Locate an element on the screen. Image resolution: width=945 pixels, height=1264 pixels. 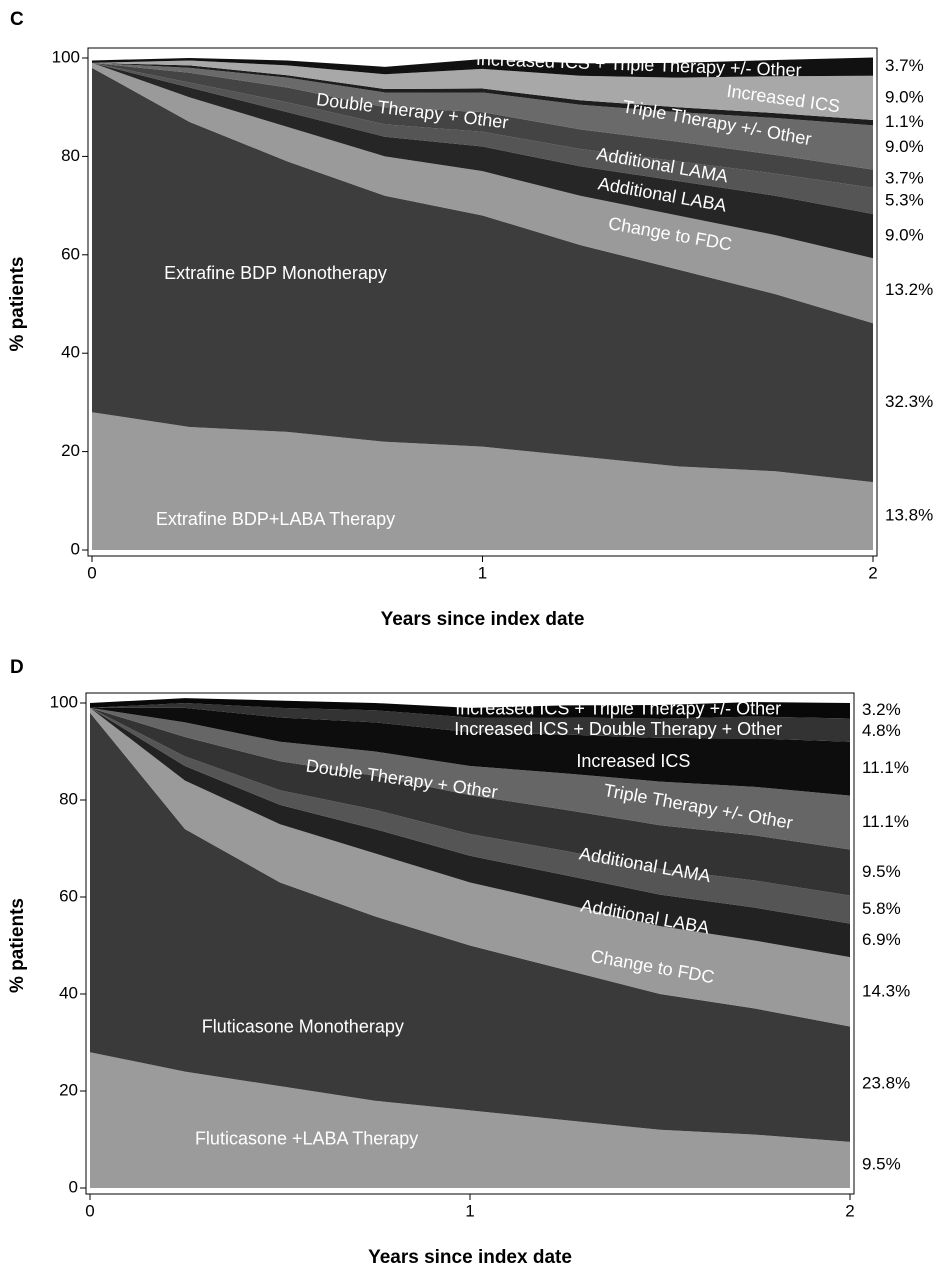
layer-name: Fluticasone +LABA Therapy is located at coordinates (306, 1139).